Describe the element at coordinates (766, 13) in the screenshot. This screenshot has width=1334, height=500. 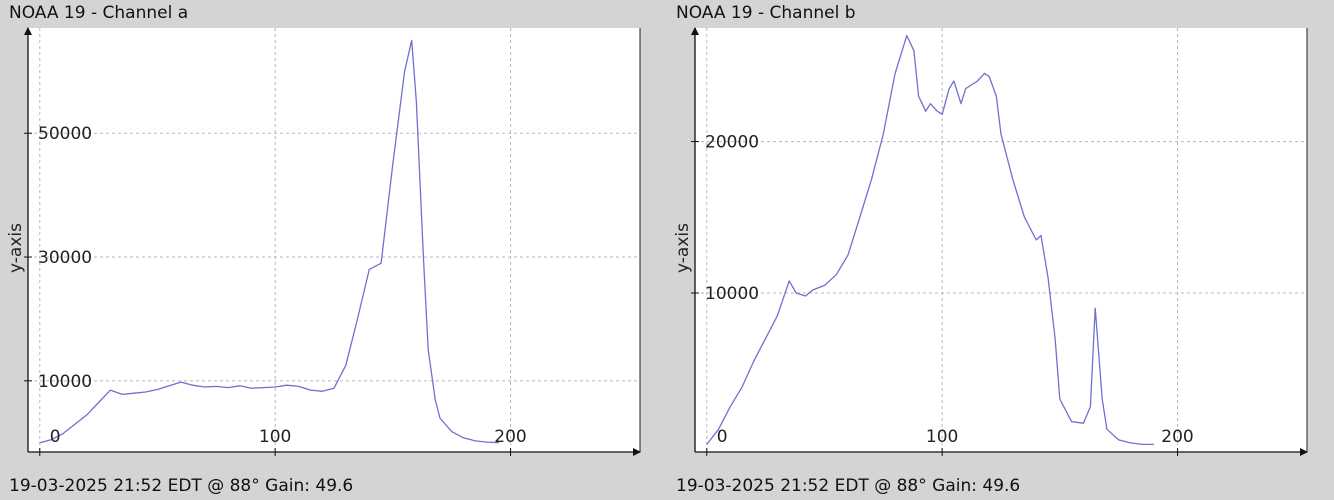
I see `chart-title: NOAA 19 - Channel b` at that location.